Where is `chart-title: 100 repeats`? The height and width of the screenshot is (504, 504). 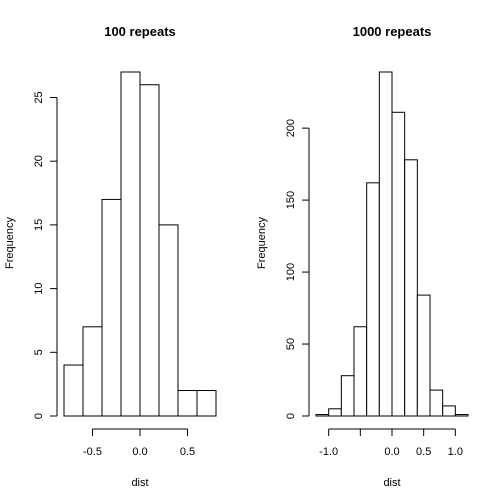
chart-title: 100 repeats is located at coordinates (140, 31).